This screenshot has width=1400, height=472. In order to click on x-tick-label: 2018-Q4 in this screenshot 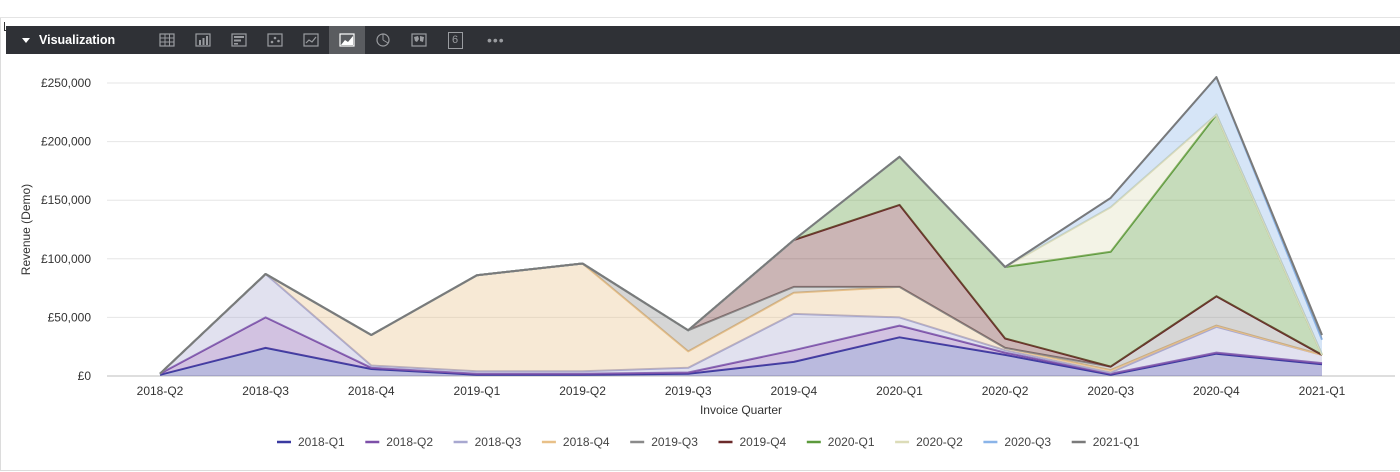, I will do `click(371, 391)`.